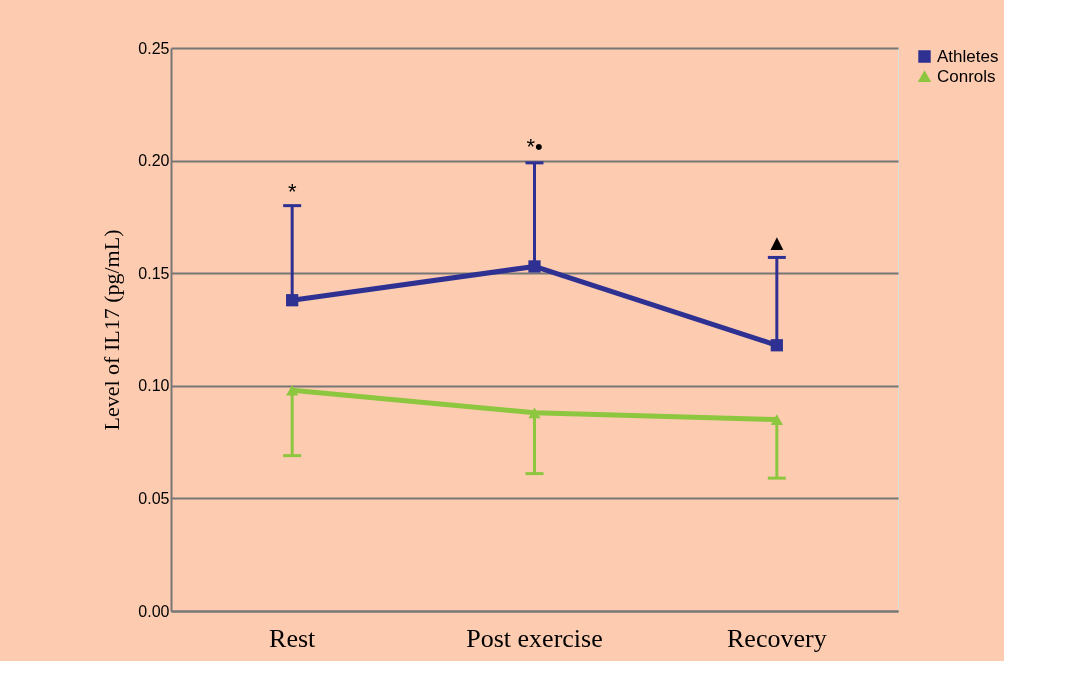 Image resolution: width=1091 pixels, height=688 pixels. Describe the element at coordinates (534, 146) in the screenshot. I see `annotation: *•` at that location.